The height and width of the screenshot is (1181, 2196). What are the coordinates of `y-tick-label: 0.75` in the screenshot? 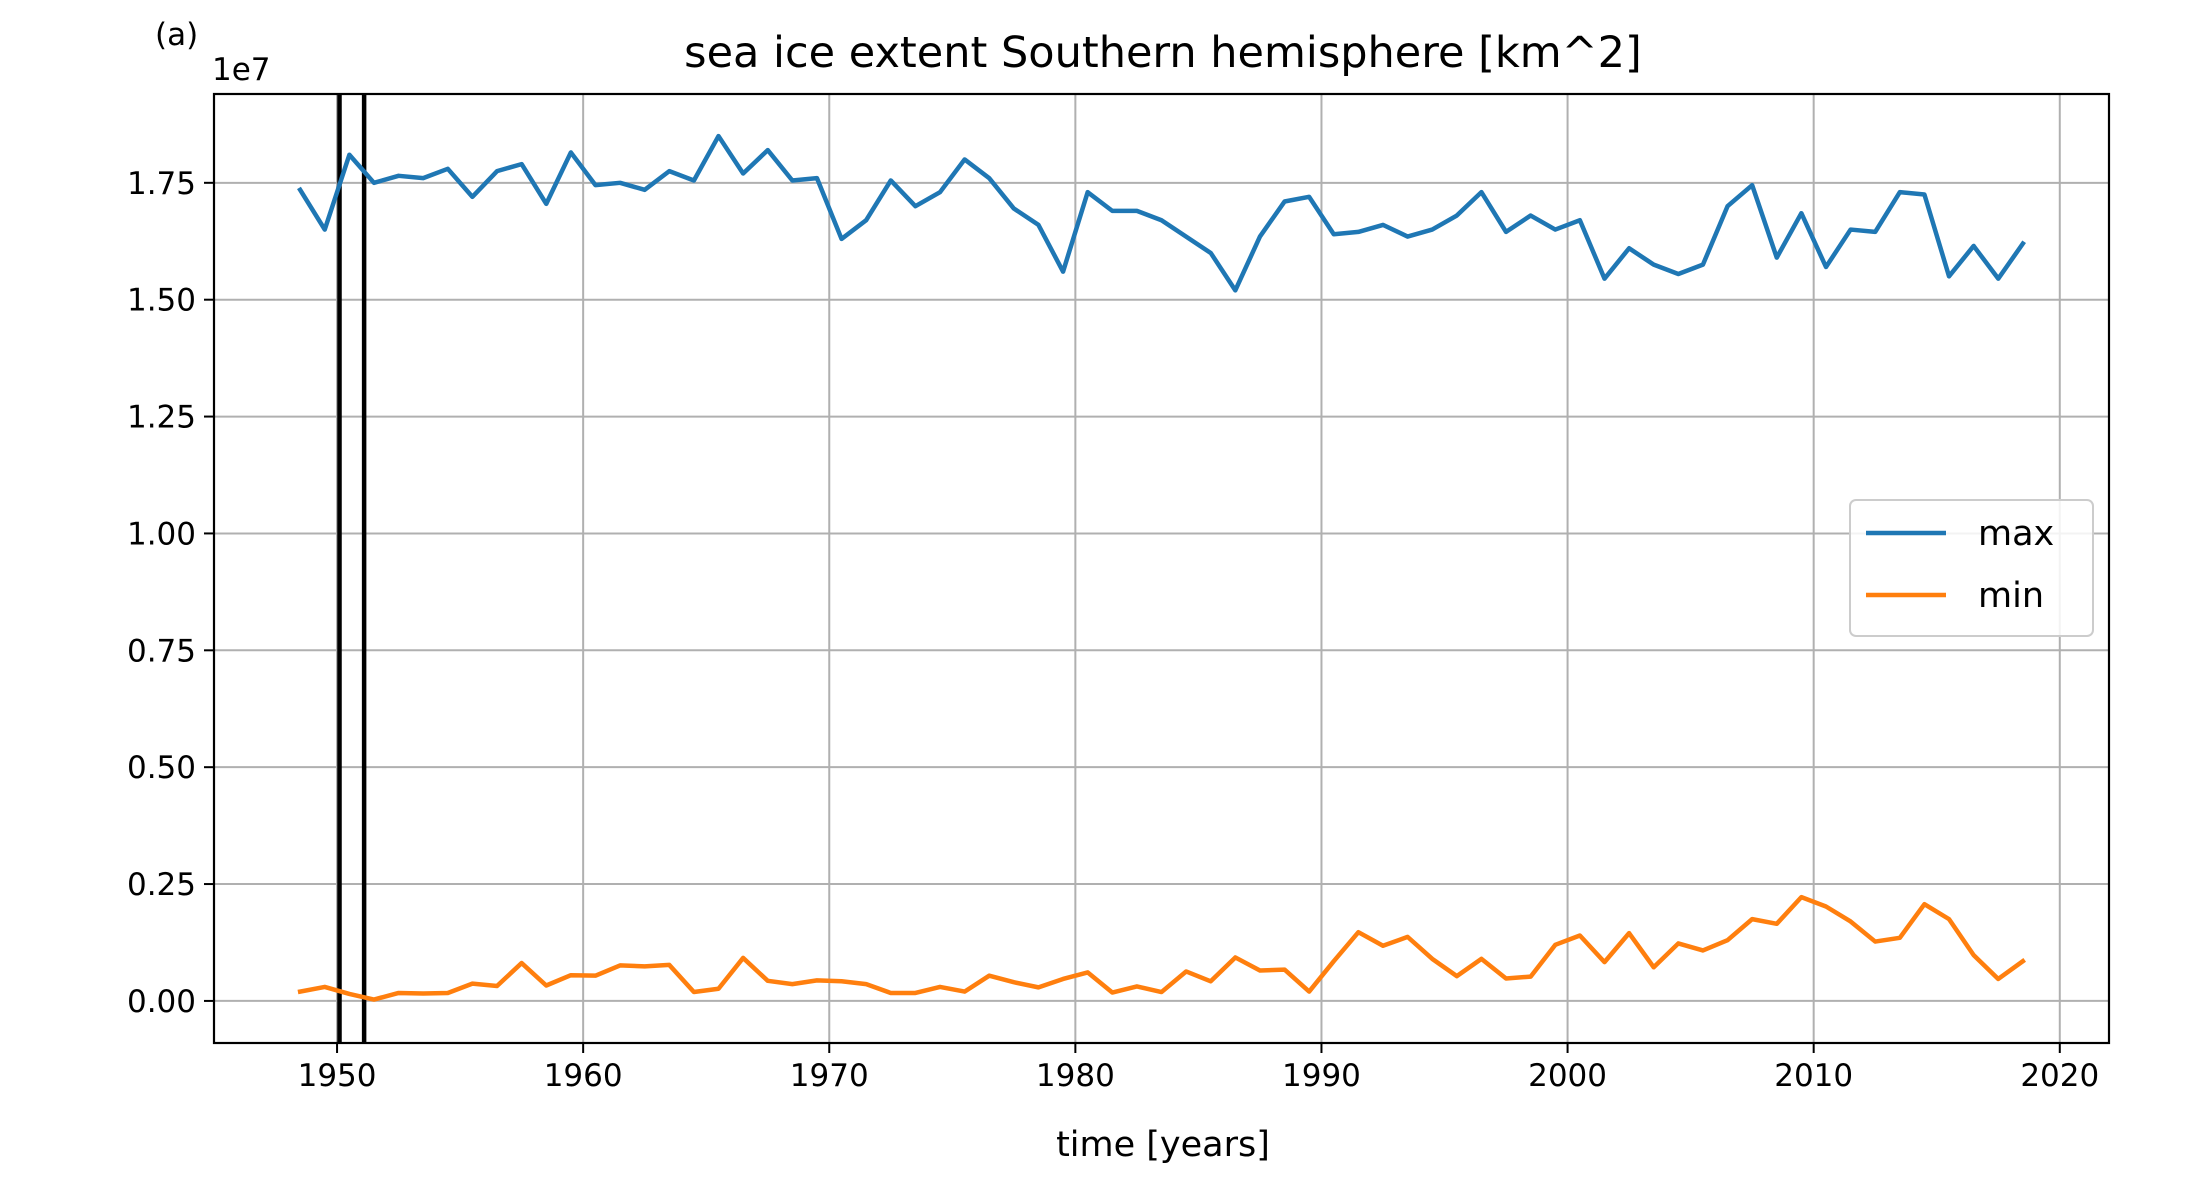 It's located at (161, 651).